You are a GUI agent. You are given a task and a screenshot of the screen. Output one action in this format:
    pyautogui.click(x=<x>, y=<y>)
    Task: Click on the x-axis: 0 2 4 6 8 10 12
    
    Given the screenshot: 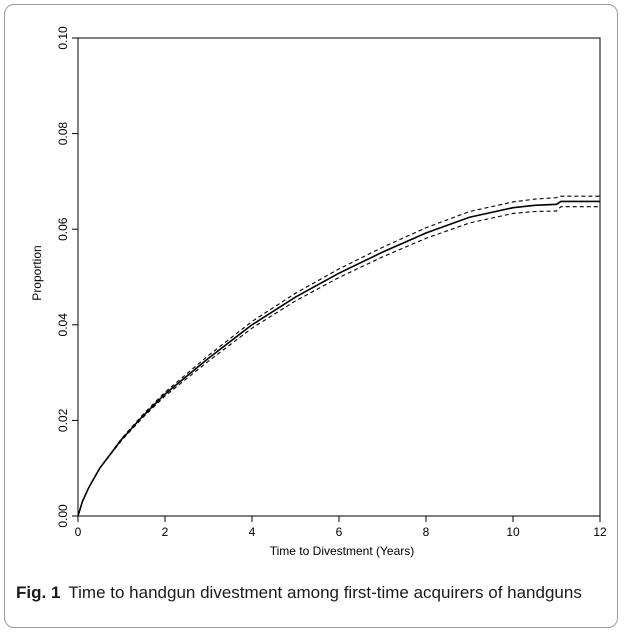 What is the action you would take?
    pyautogui.click(x=341, y=527)
    